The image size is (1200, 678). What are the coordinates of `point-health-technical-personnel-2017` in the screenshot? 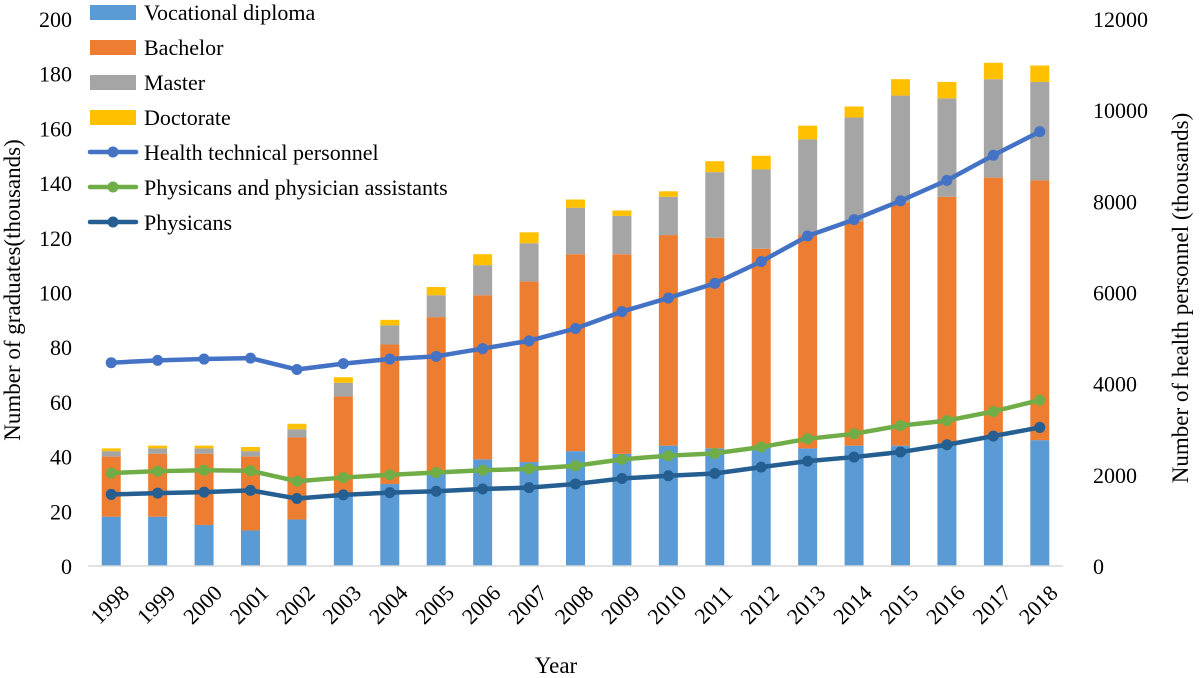 It's located at (993, 155).